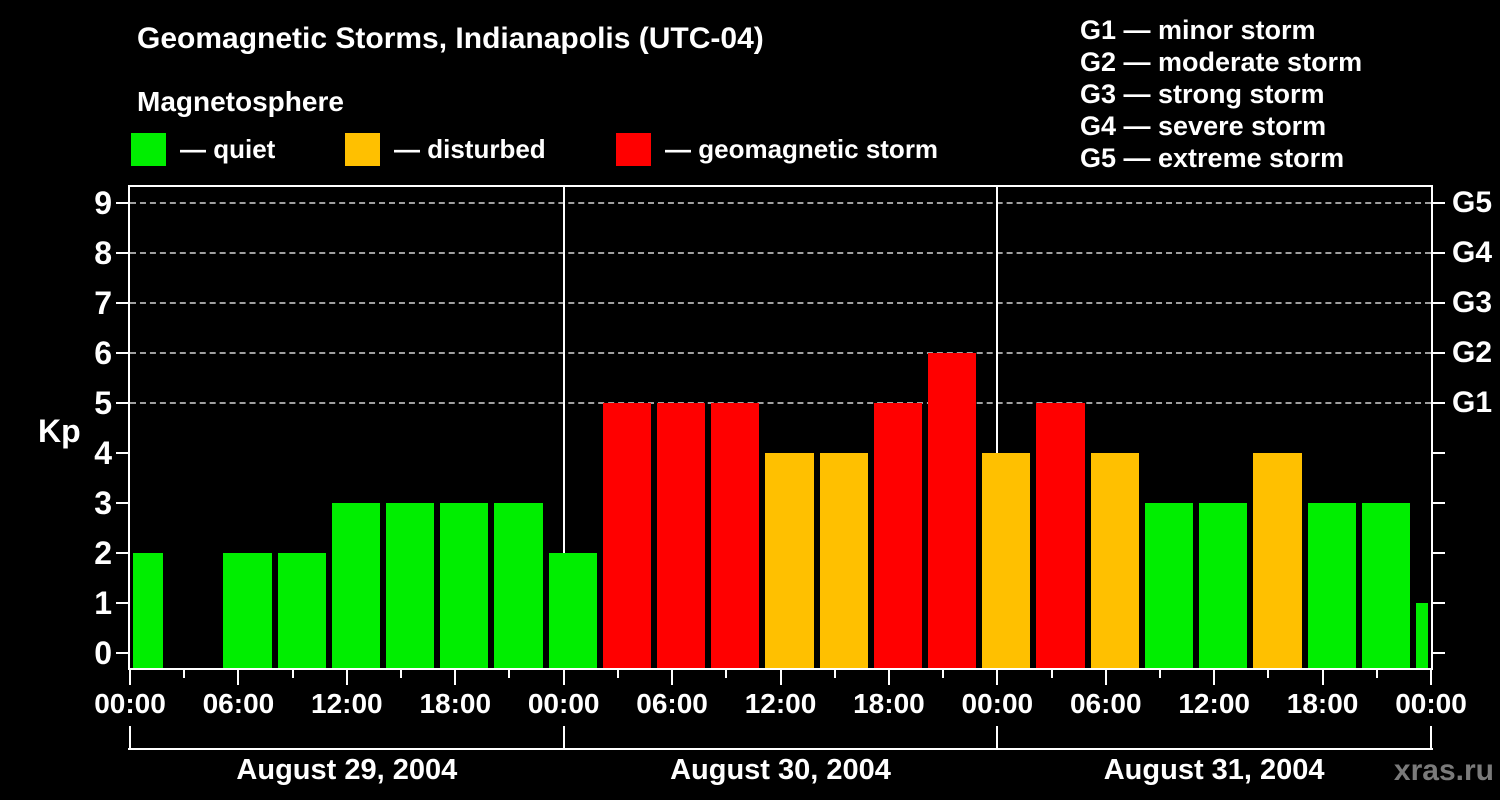 This screenshot has height=800, width=1500. What do you see at coordinates (103, 603) in the screenshot?
I see `y-tick-label: 1` at bounding box center [103, 603].